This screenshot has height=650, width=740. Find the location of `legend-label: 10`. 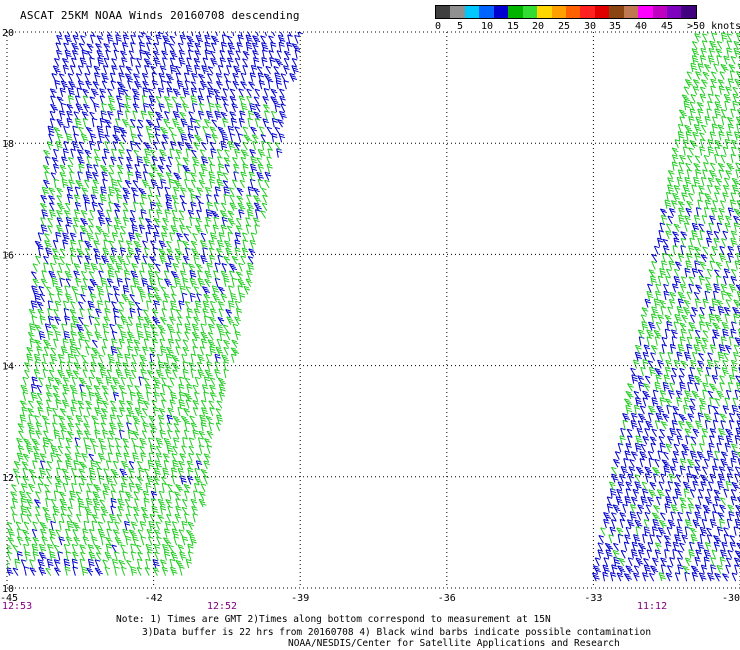

legend-label: 10 is located at coordinates (487, 26).